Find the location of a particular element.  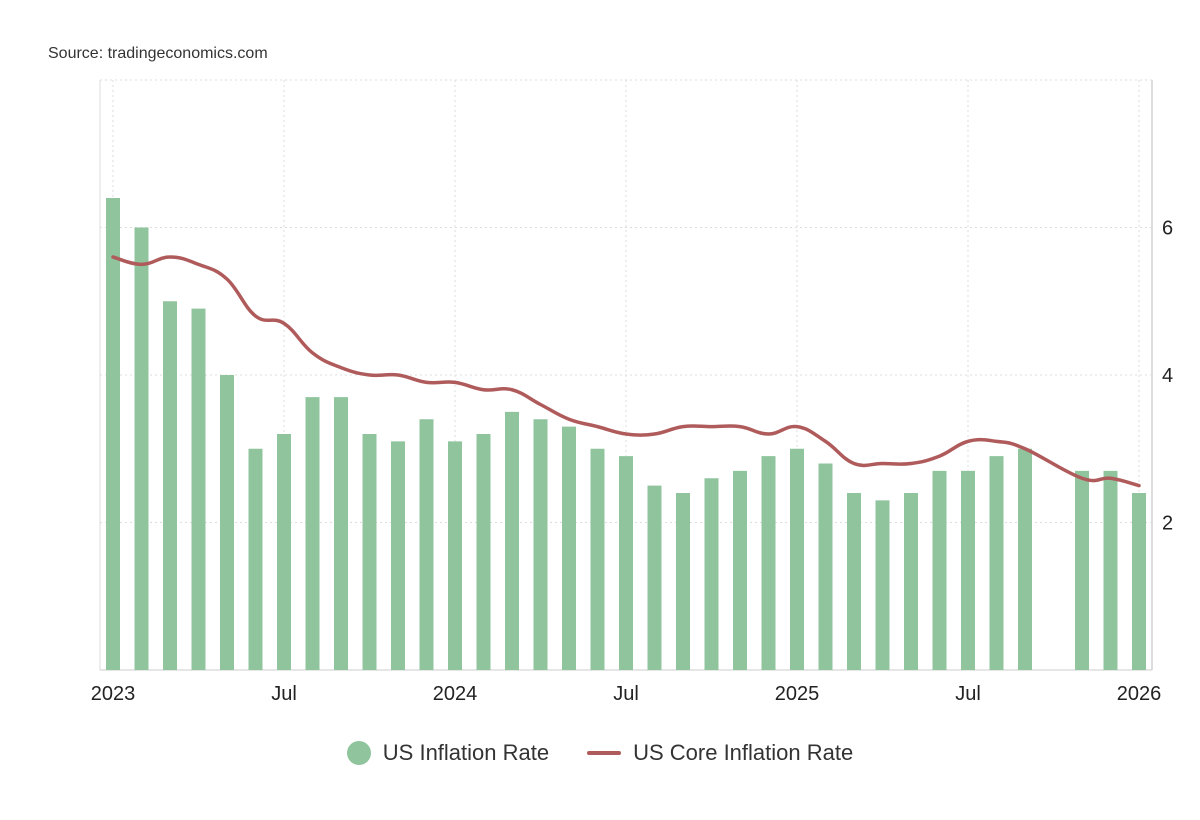

source-label: Source: tradingeconomics.com is located at coordinates (158, 53).